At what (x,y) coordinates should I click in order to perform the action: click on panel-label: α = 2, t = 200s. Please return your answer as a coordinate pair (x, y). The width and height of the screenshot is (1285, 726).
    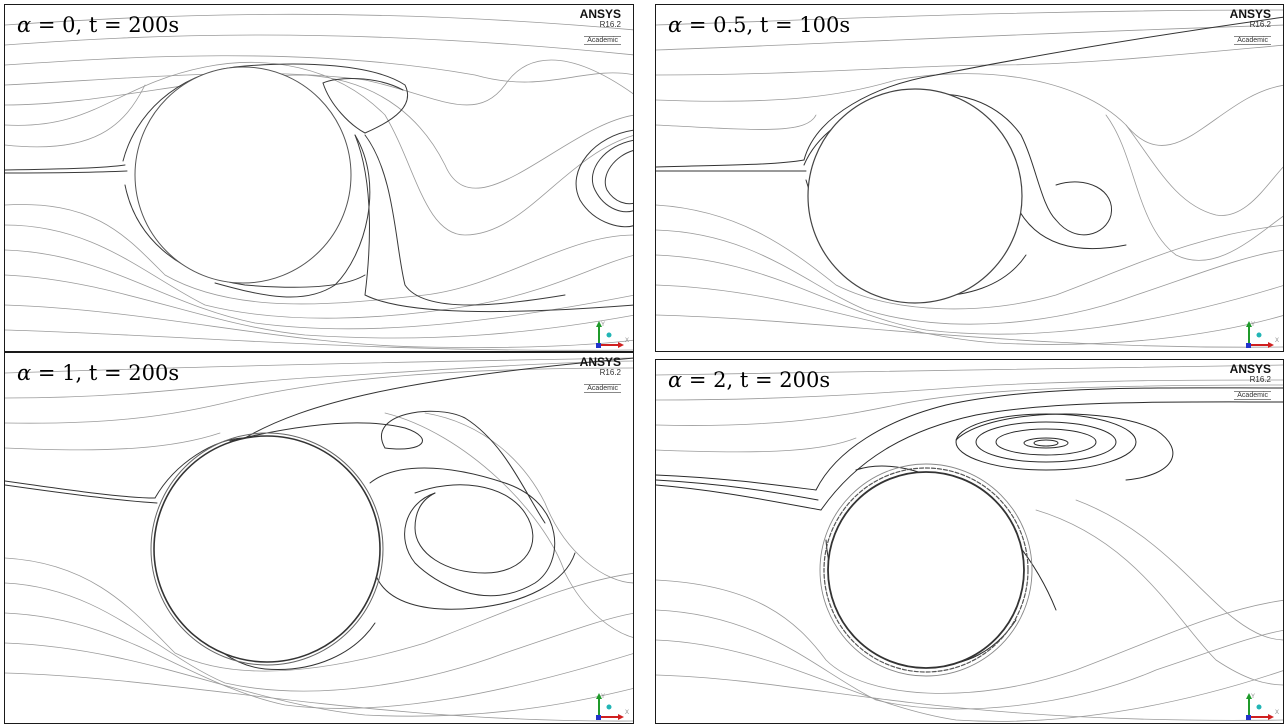
    Looking at the image, I should click on (749, 380).